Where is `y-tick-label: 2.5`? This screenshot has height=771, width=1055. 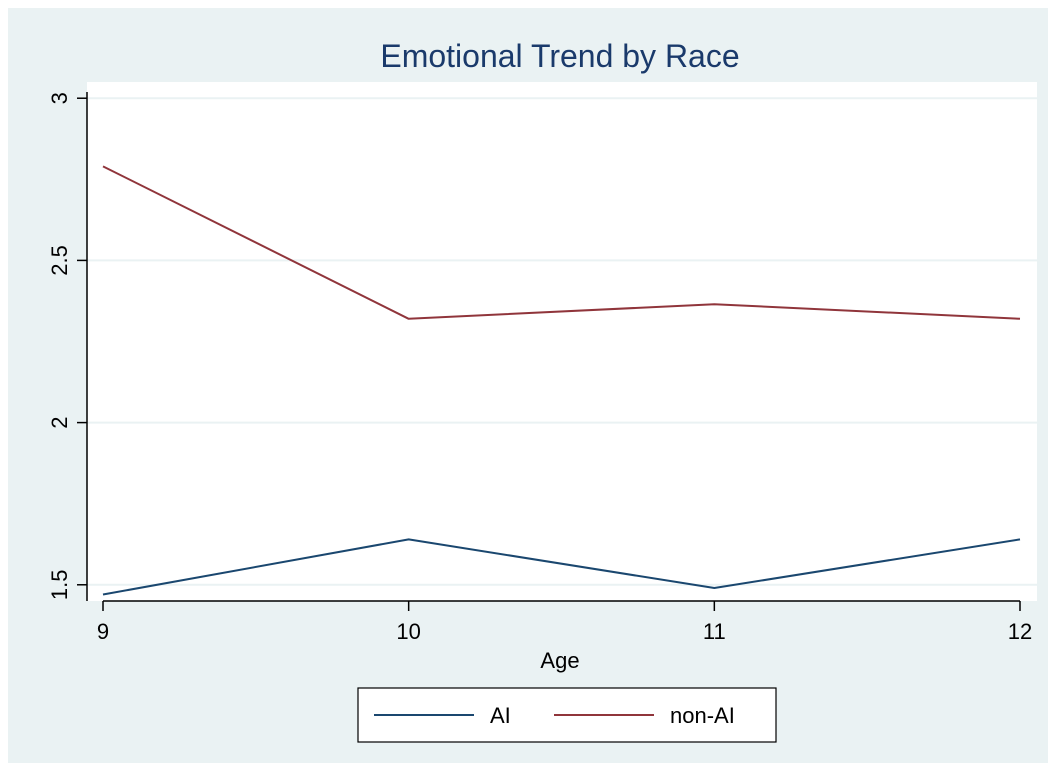
y-tick-label: 2.5 is located at coordinates (59, 260).